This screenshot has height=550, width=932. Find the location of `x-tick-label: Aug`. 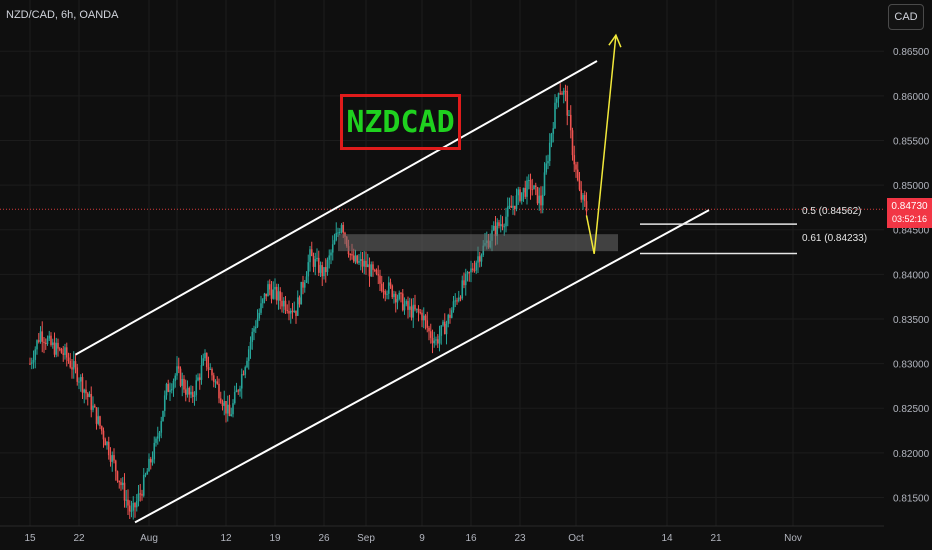

x-tick-label: Aug is located at coordinates (149, 538).